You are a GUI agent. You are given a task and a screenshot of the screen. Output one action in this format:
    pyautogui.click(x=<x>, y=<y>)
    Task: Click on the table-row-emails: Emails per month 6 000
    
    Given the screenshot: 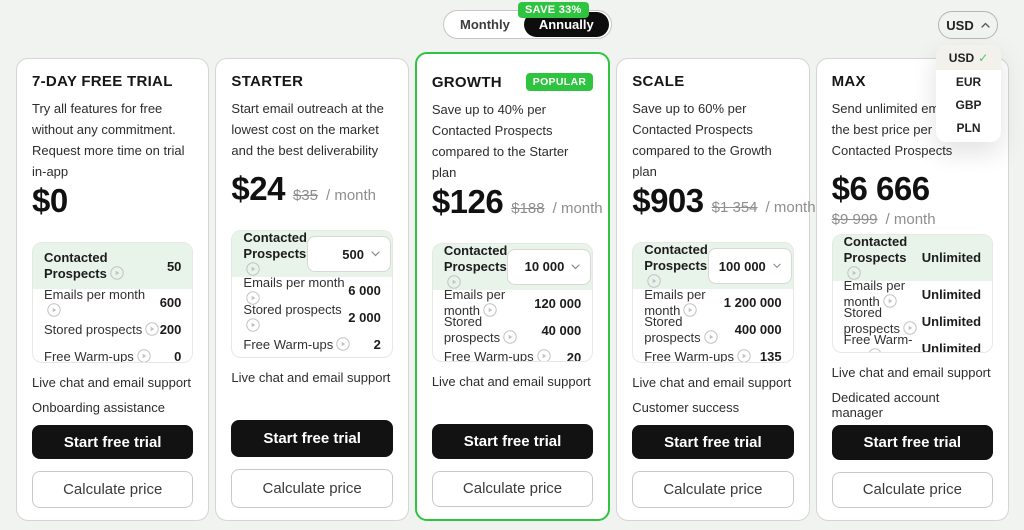 What is the action you would take?
    pyautogui.click(x=311, y=290)
    